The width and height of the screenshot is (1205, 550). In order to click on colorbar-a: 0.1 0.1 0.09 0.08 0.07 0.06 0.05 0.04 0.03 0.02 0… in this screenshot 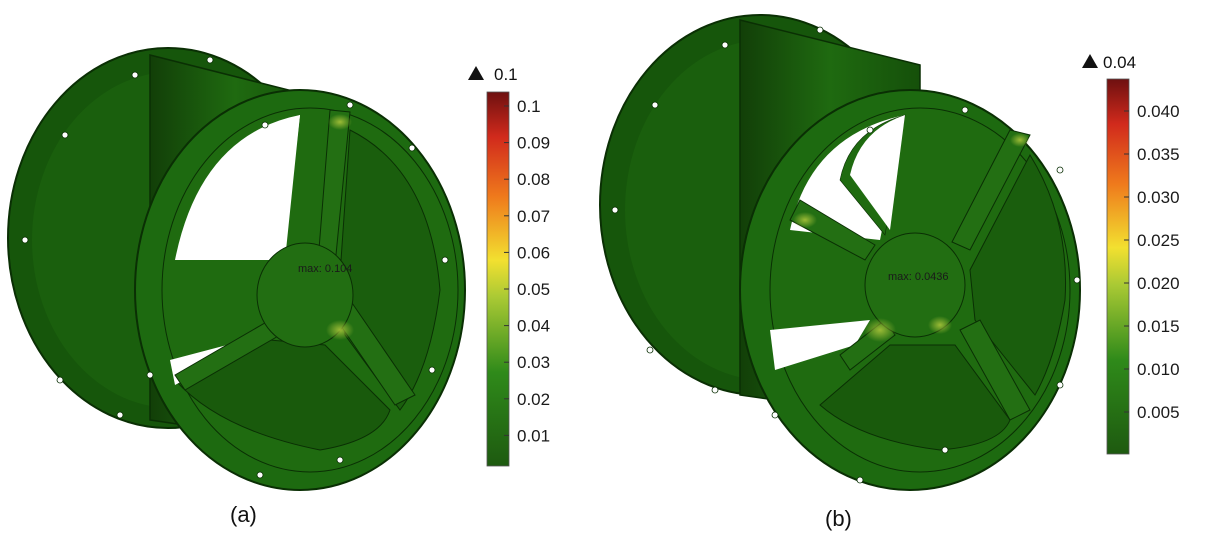, I will do `click(509, 266)`.